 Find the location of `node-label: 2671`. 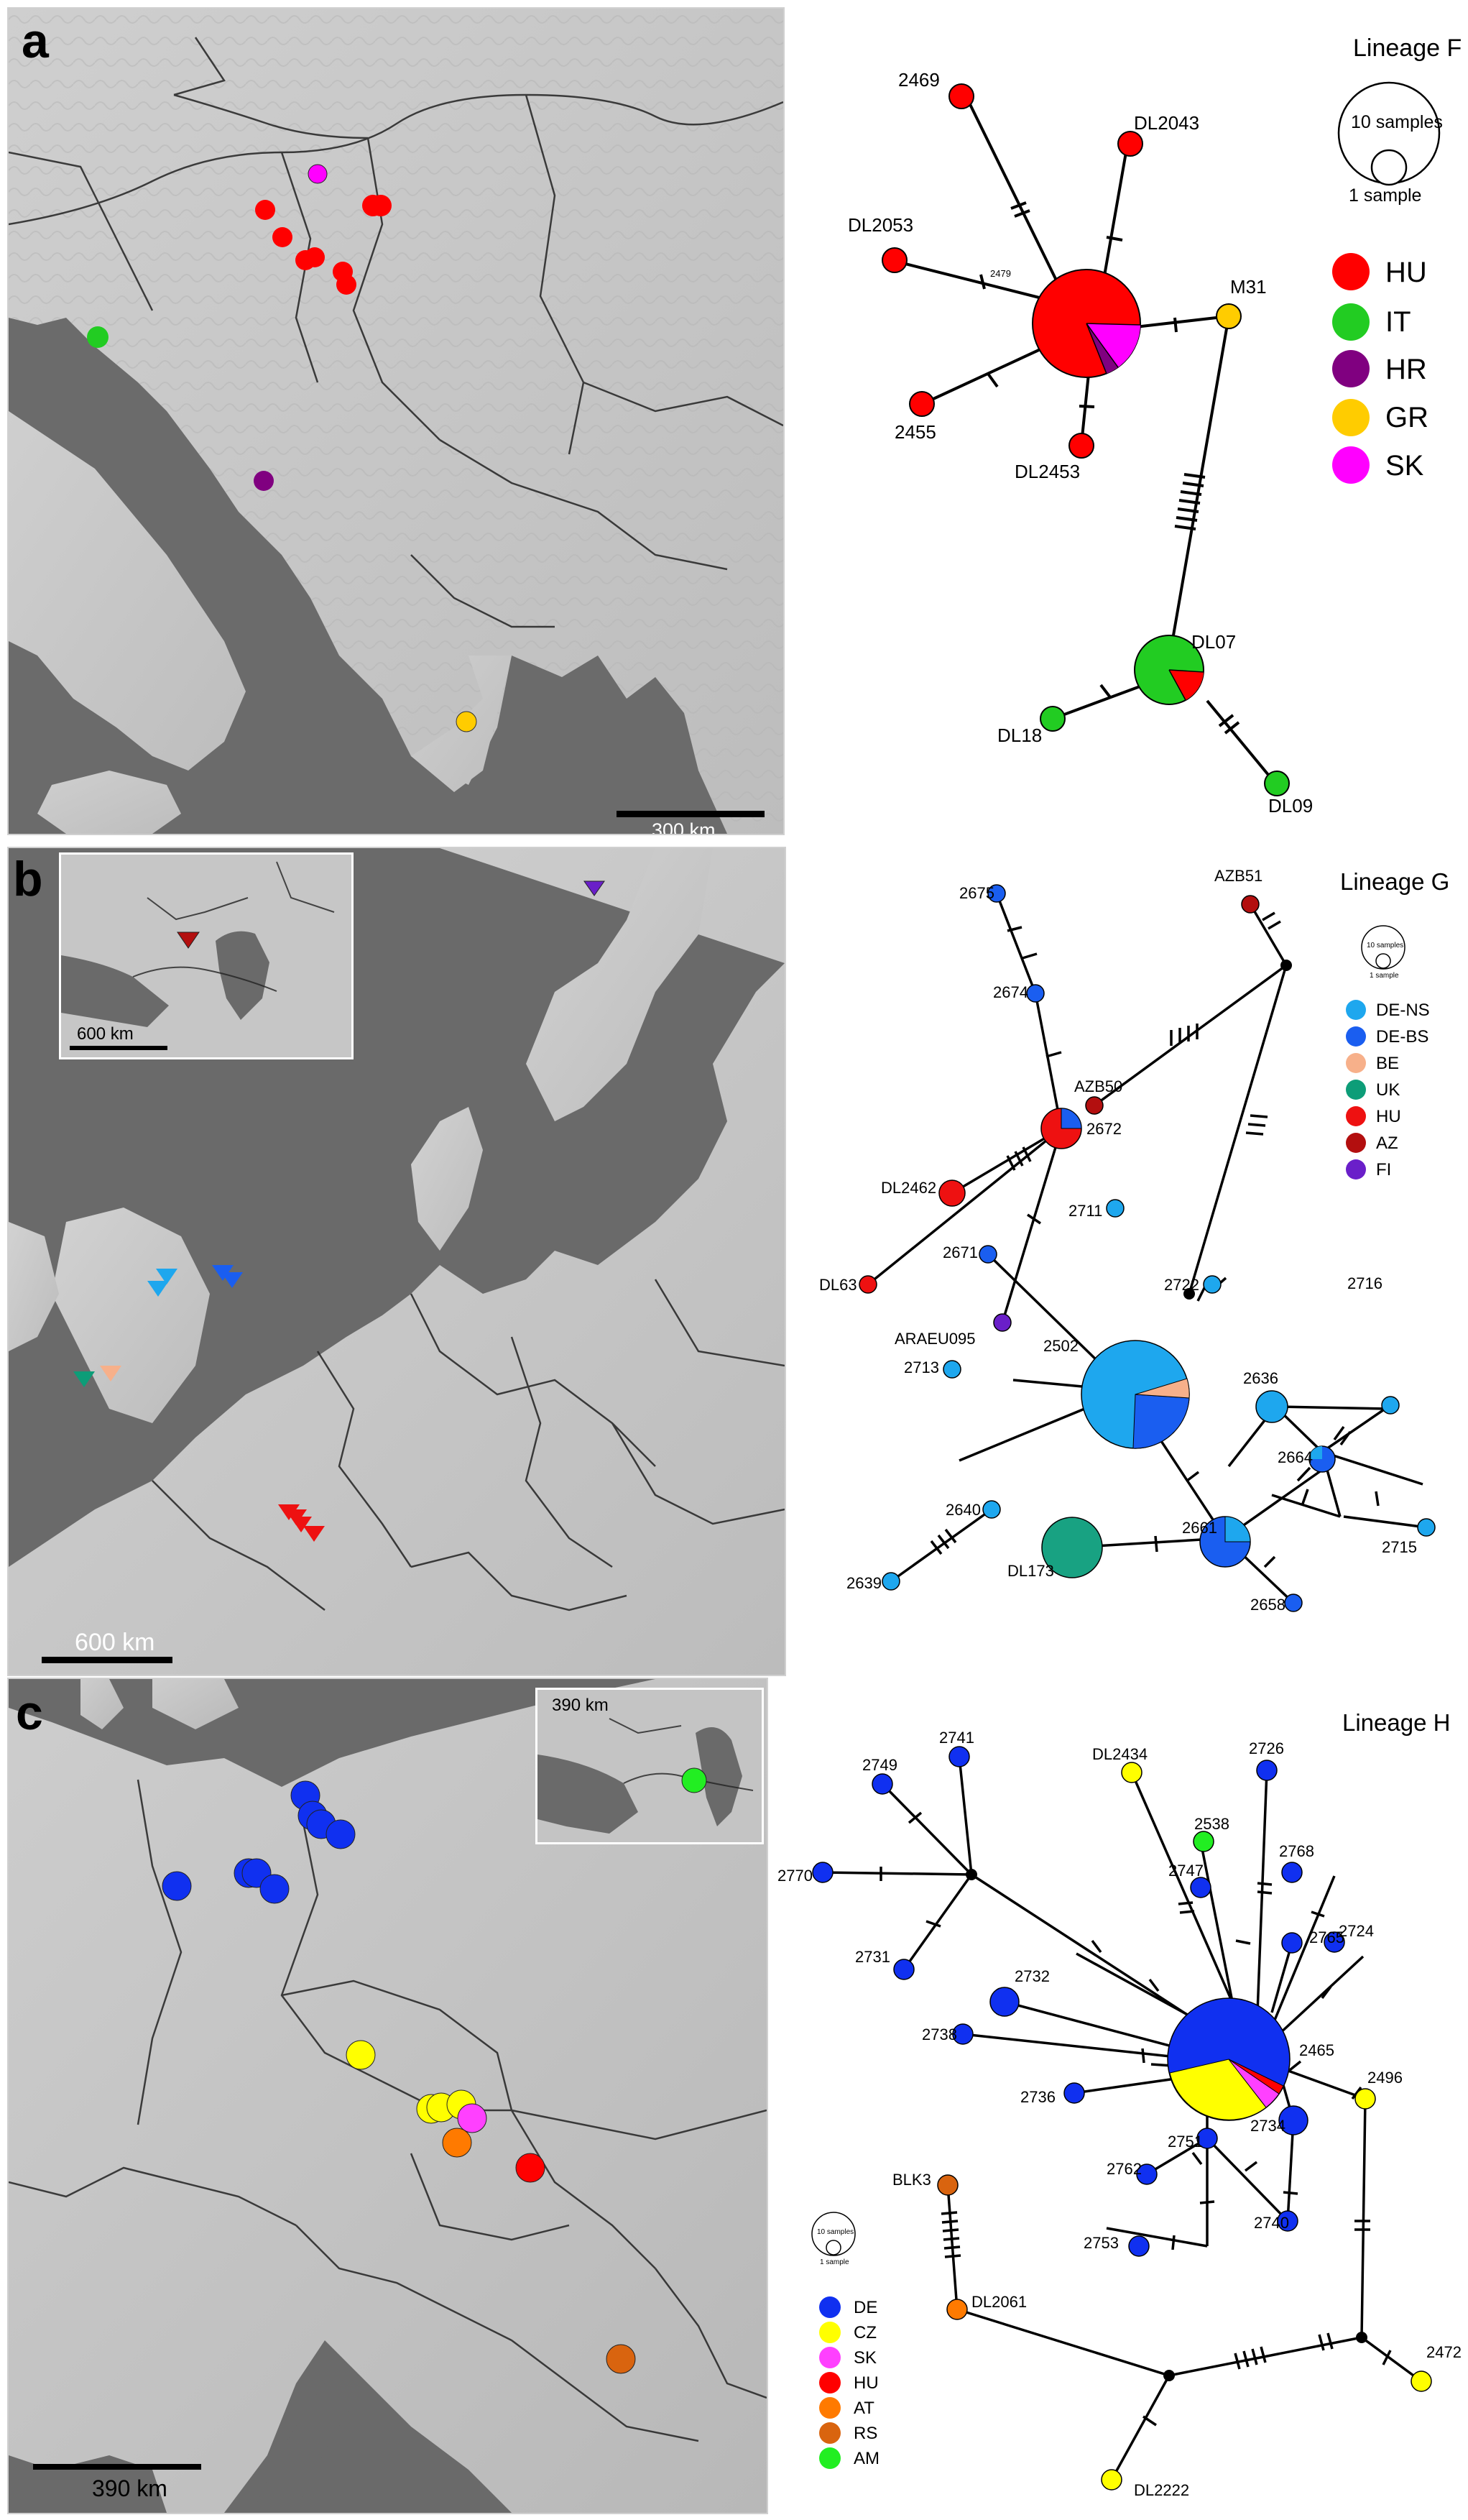

node-label: 2671 is located at coordinates (960, 1252).